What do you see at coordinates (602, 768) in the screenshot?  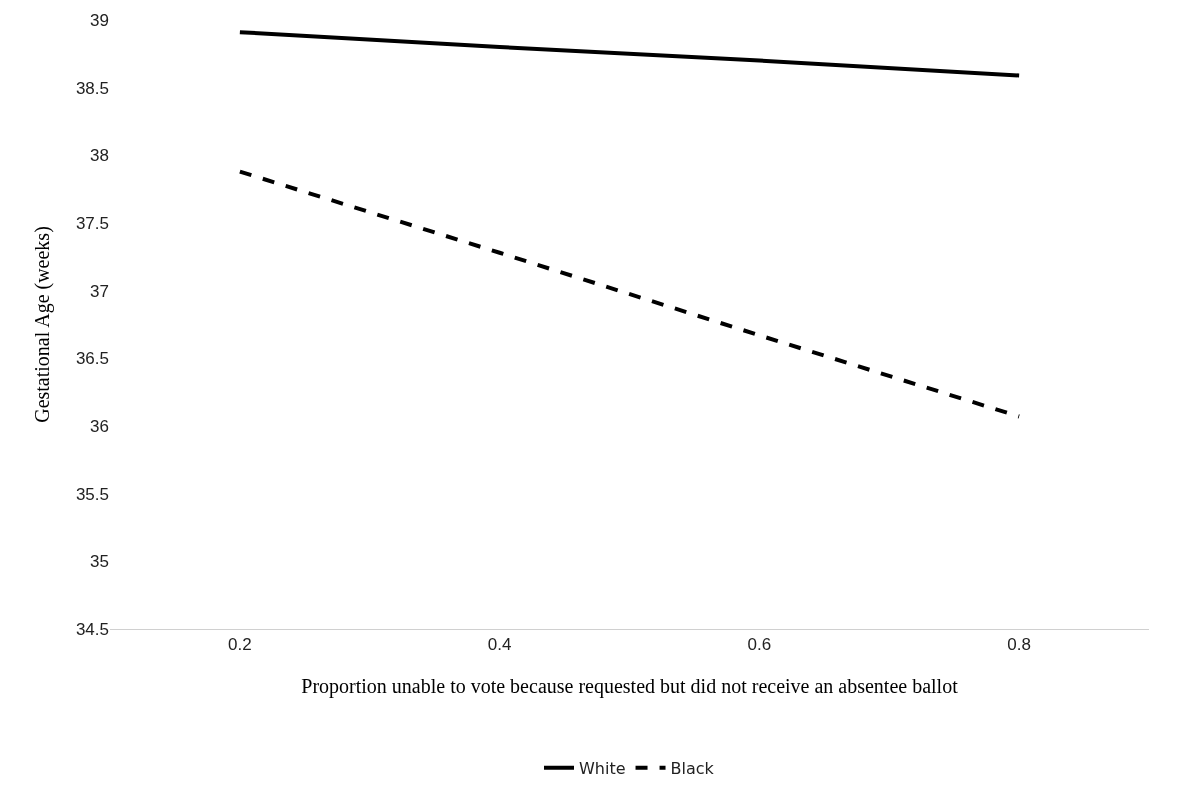 I see `legend-label: White` at bounding box center [602, 768].